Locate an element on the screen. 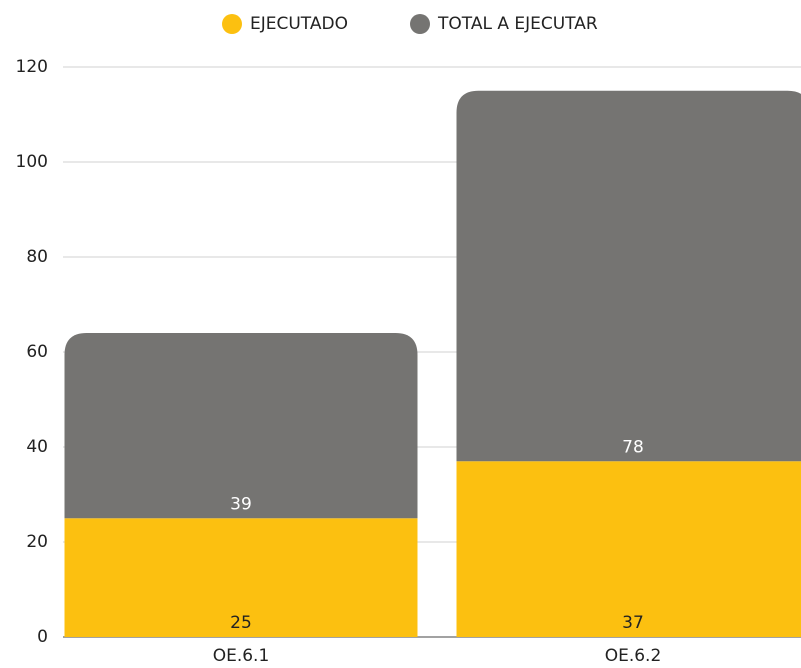  legend-label: TOTAL A EJECUTAR is located at coordinates (517, 24).